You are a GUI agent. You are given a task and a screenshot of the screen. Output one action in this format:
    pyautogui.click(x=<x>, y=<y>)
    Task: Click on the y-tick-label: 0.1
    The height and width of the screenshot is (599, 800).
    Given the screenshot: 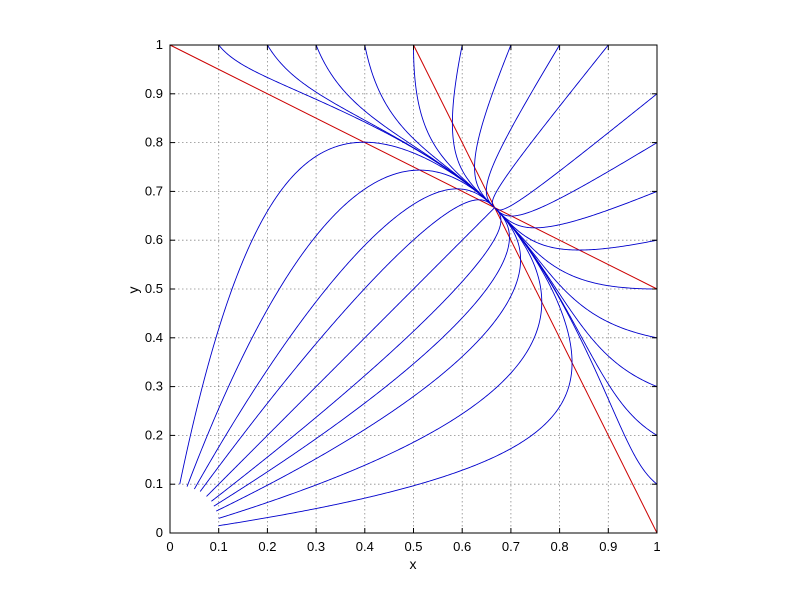 What is the action you would take?
    pyautogui.click(x=154, y=483)
    